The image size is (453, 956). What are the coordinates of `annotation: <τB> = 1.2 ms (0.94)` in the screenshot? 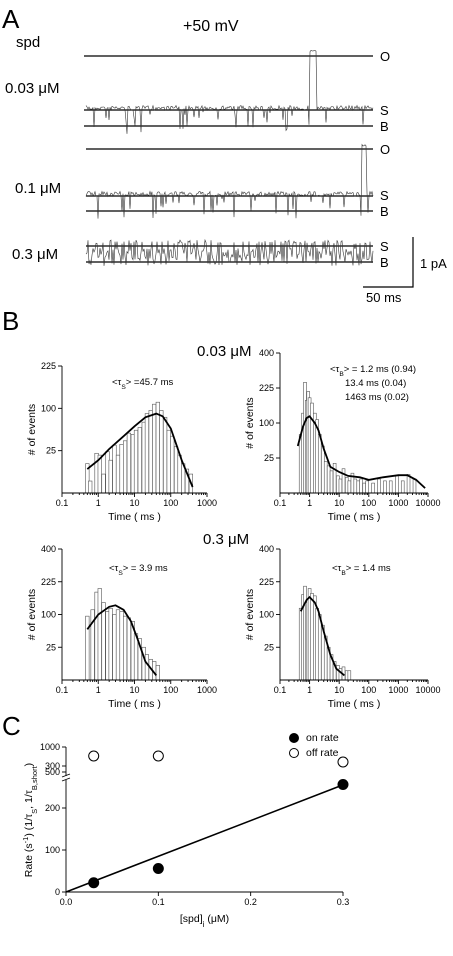 It's located at (373, 371).